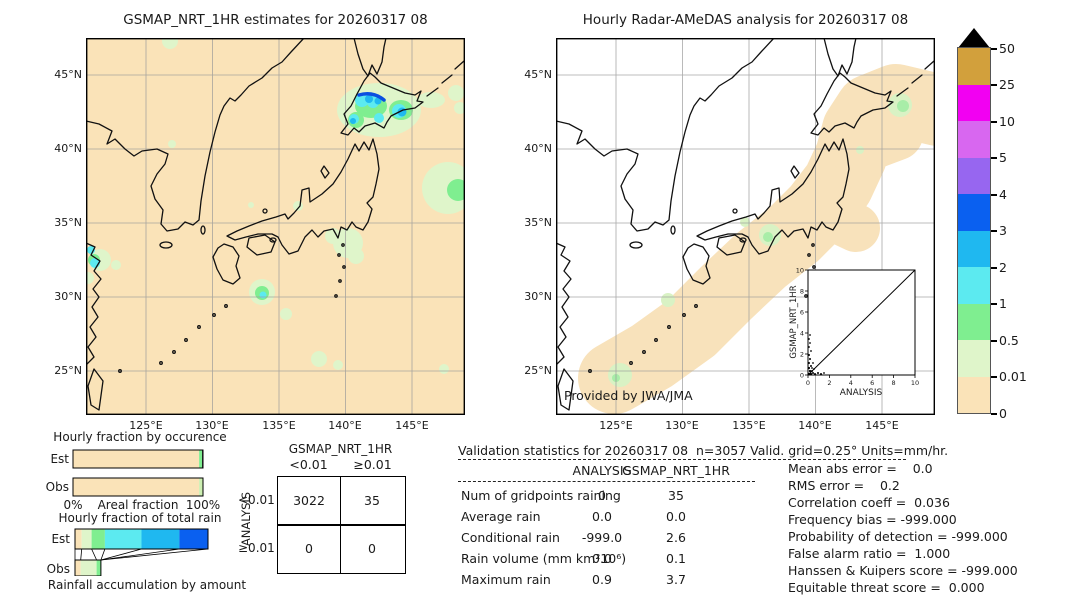 The height and width of the screenshot is (612, 1080). I want to click on cb-label-50: 50, so click(1007, 48).